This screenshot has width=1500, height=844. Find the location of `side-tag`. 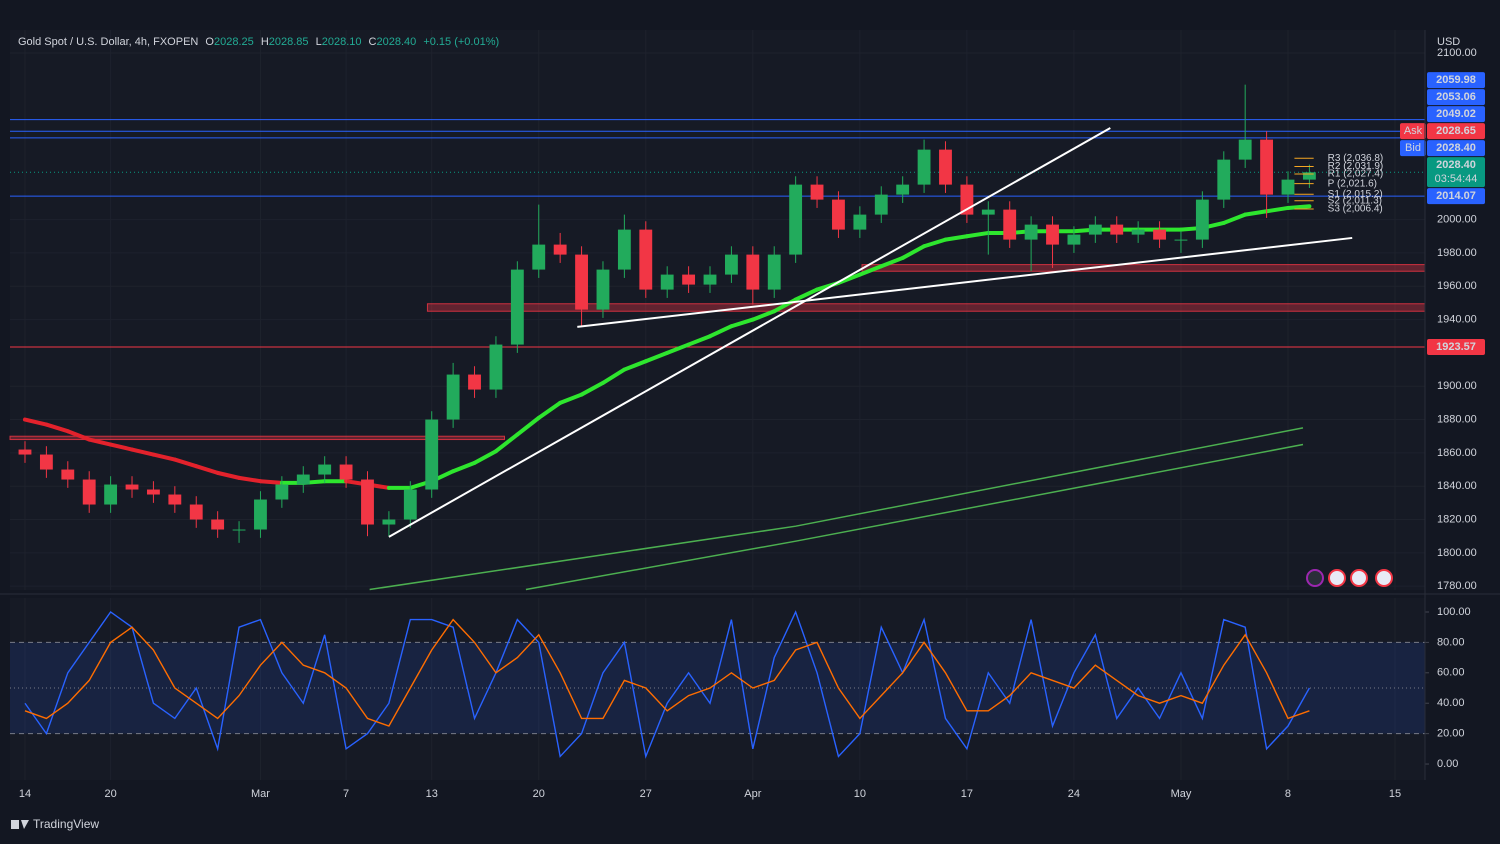

side-tag is located at coordinates (1413, 148).